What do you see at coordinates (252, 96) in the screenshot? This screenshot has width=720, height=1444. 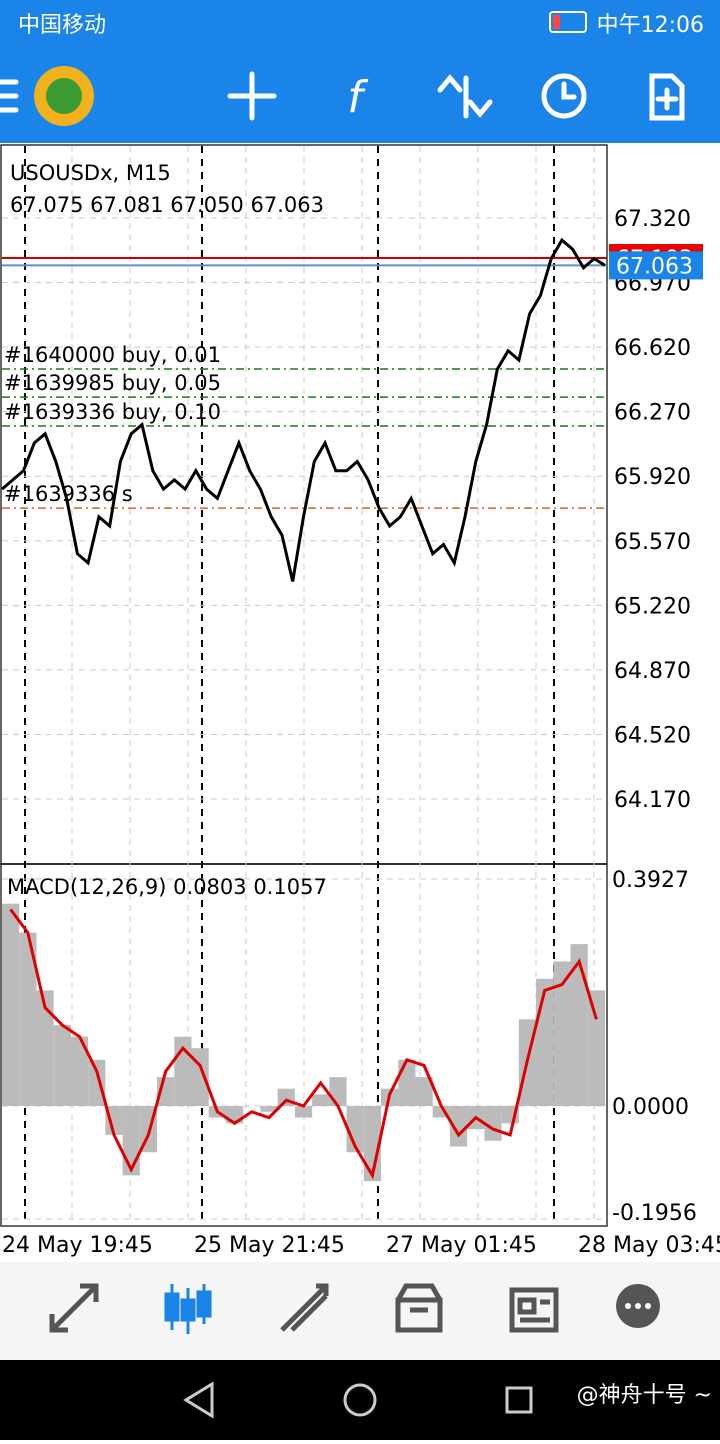 I see `crosshair-icon` at bounding box center [252, 96].